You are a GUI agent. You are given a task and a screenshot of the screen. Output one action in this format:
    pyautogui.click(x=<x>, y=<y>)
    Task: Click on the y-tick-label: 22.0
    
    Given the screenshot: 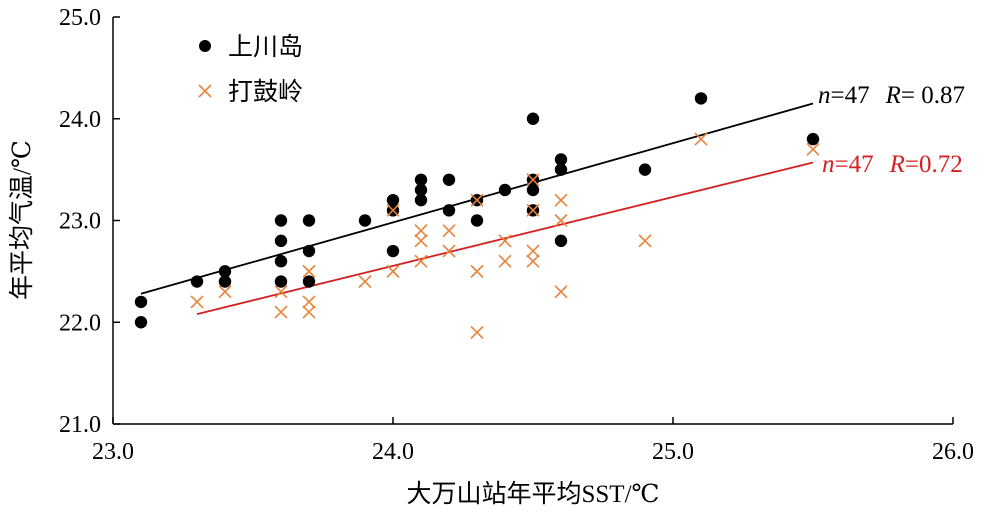 What is the action you would take?
    pyautogui.click(x=80, y=323)
    